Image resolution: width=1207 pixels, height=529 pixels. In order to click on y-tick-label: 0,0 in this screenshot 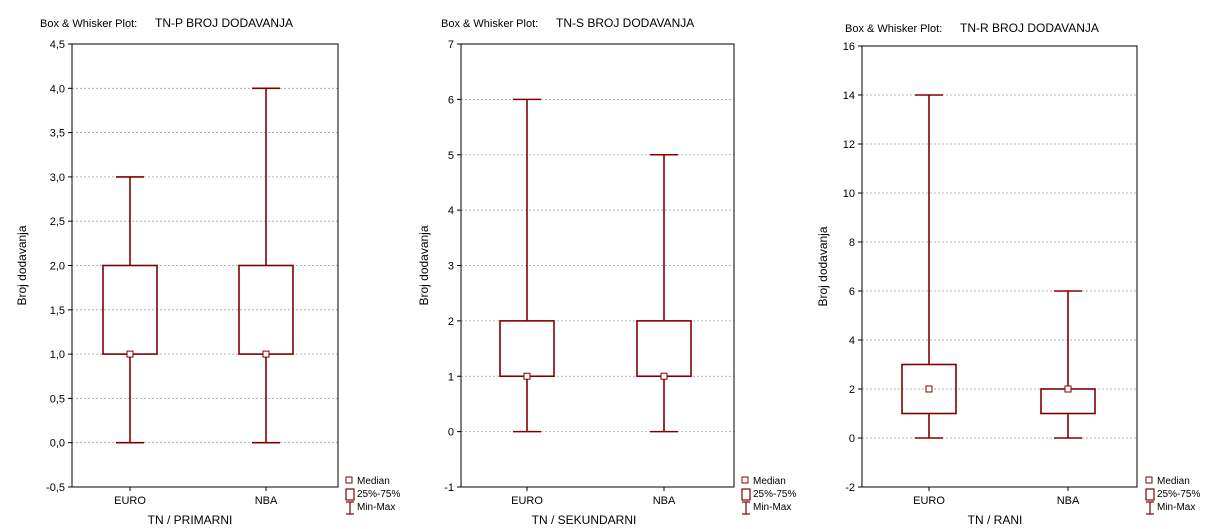, I will do `click(57, 444)`.